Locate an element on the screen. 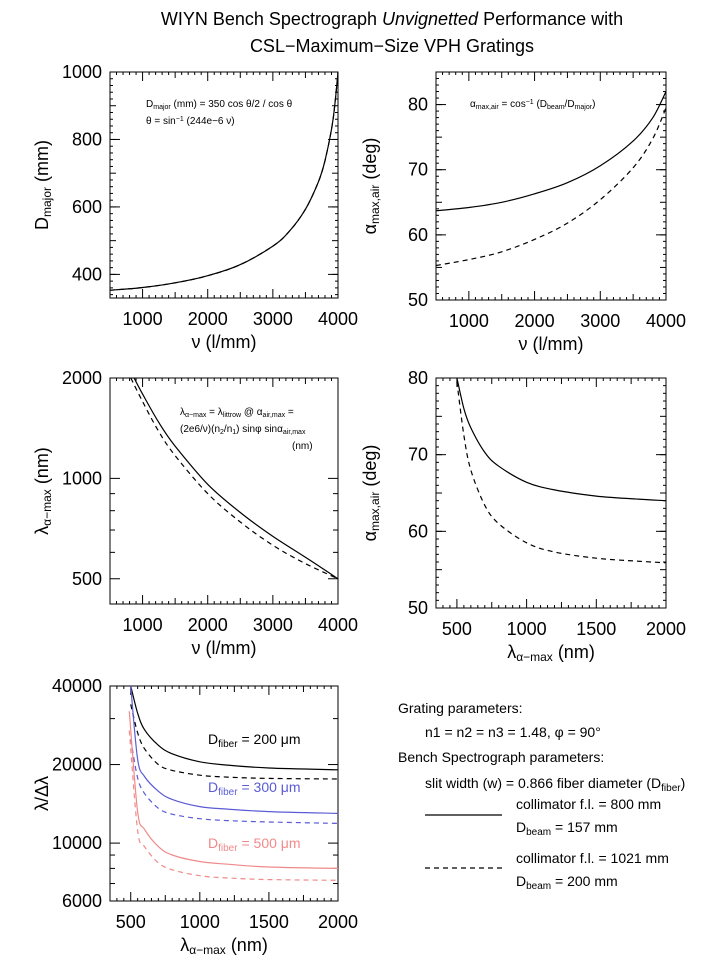  curve-label-p5-2: Dfiber = 500 μm is located at coordinates (254, 844).